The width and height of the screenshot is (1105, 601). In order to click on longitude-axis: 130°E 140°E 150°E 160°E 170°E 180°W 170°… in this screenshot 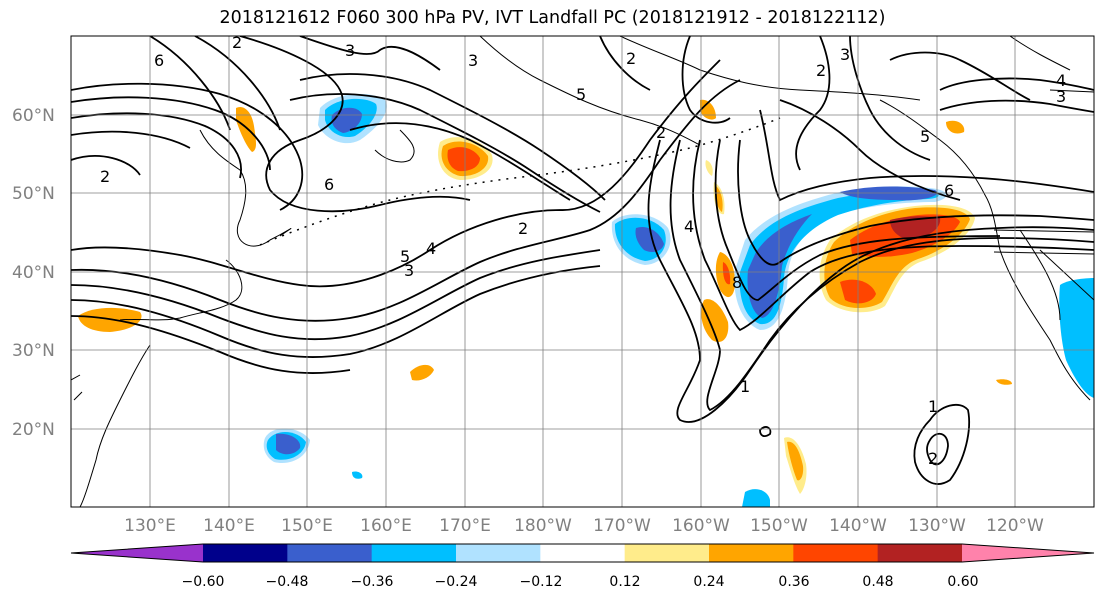, I will do `click(584, 526)`.